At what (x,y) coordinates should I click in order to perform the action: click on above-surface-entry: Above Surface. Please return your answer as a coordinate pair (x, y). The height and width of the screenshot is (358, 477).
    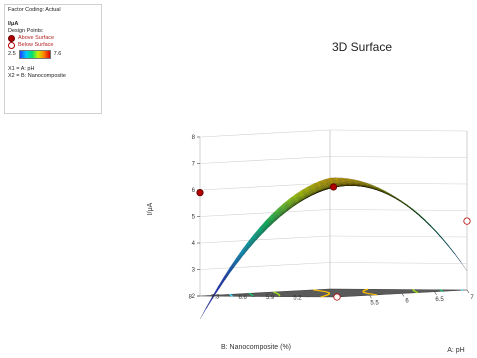
    Looking at the image, I should click on (53, 38).